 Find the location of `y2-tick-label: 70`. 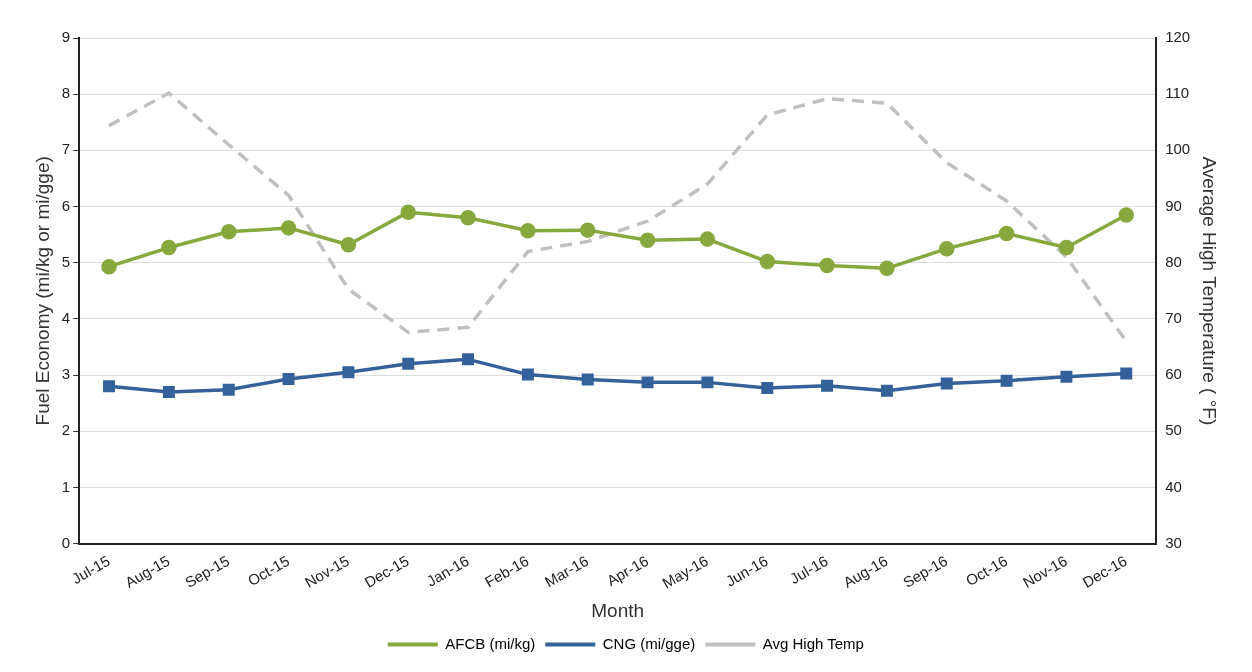

y2-tick-label: 70 is located at coordinates (1173, 318).